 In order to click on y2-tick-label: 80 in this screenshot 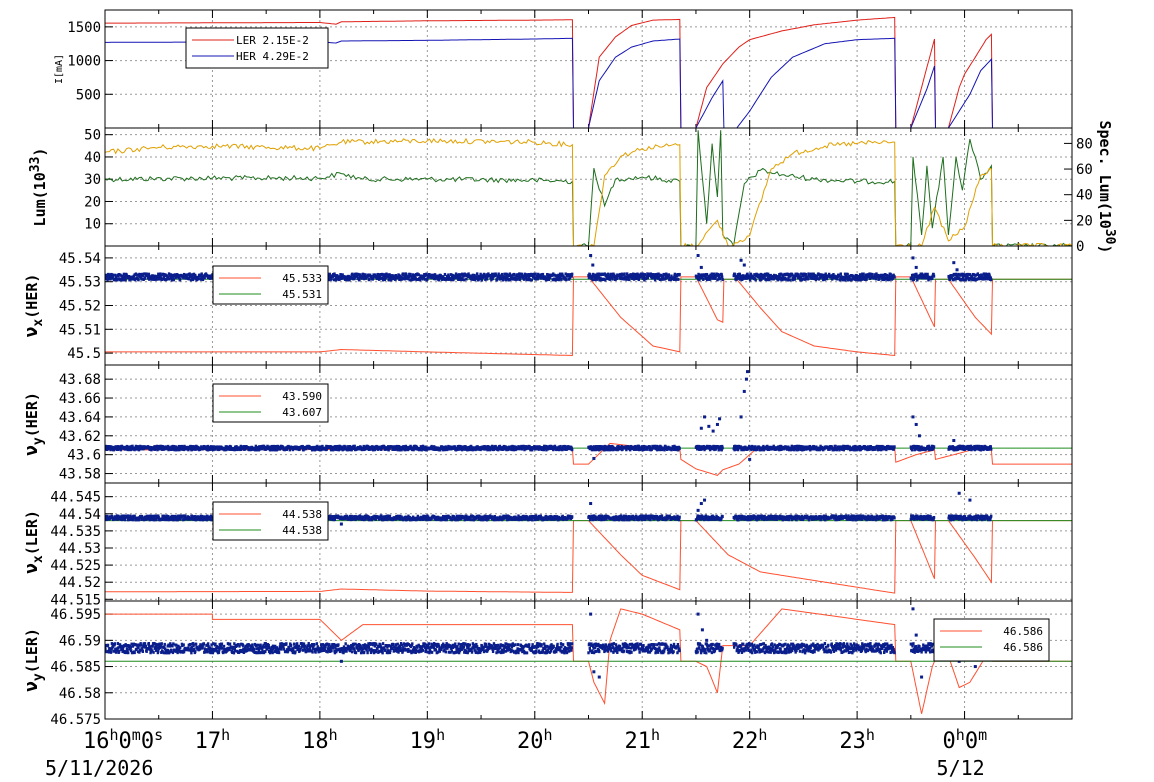, I will do `click(1084, 144)`.